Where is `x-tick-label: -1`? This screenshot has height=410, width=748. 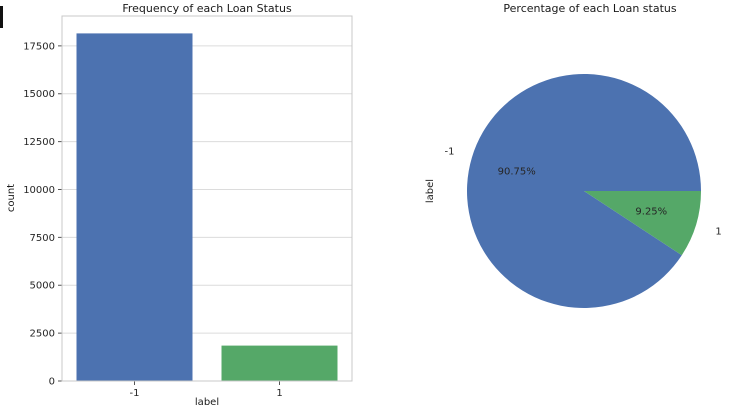 x-tick-label: -1 is located at coordinates (135, 393).